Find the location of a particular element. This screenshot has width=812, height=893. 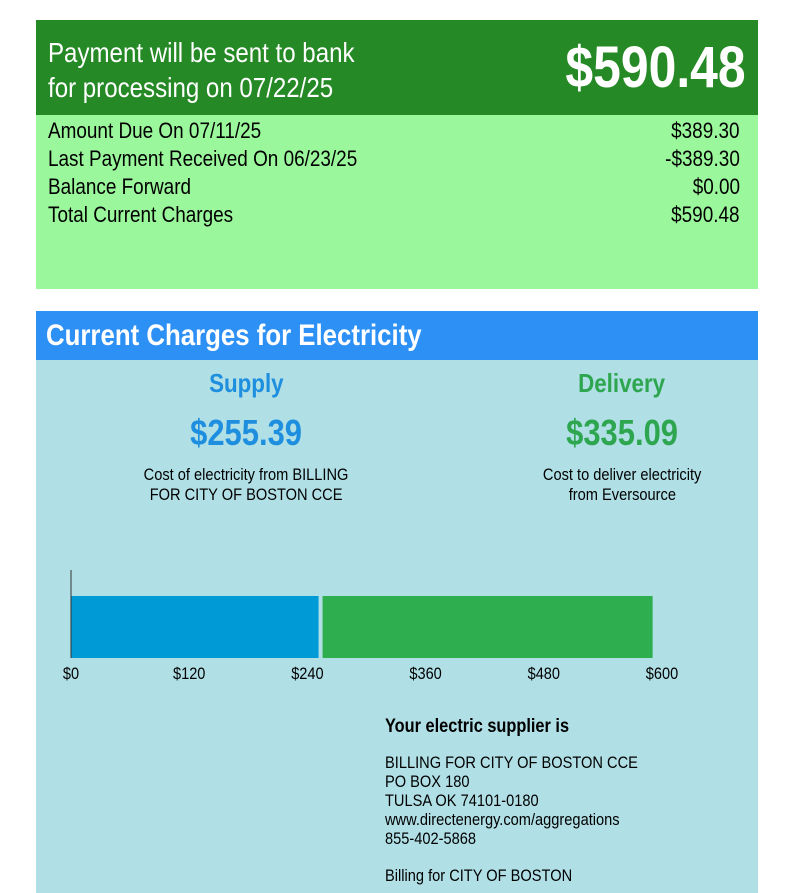

x-tick-label: $480 is located at coordinates (544, 673).